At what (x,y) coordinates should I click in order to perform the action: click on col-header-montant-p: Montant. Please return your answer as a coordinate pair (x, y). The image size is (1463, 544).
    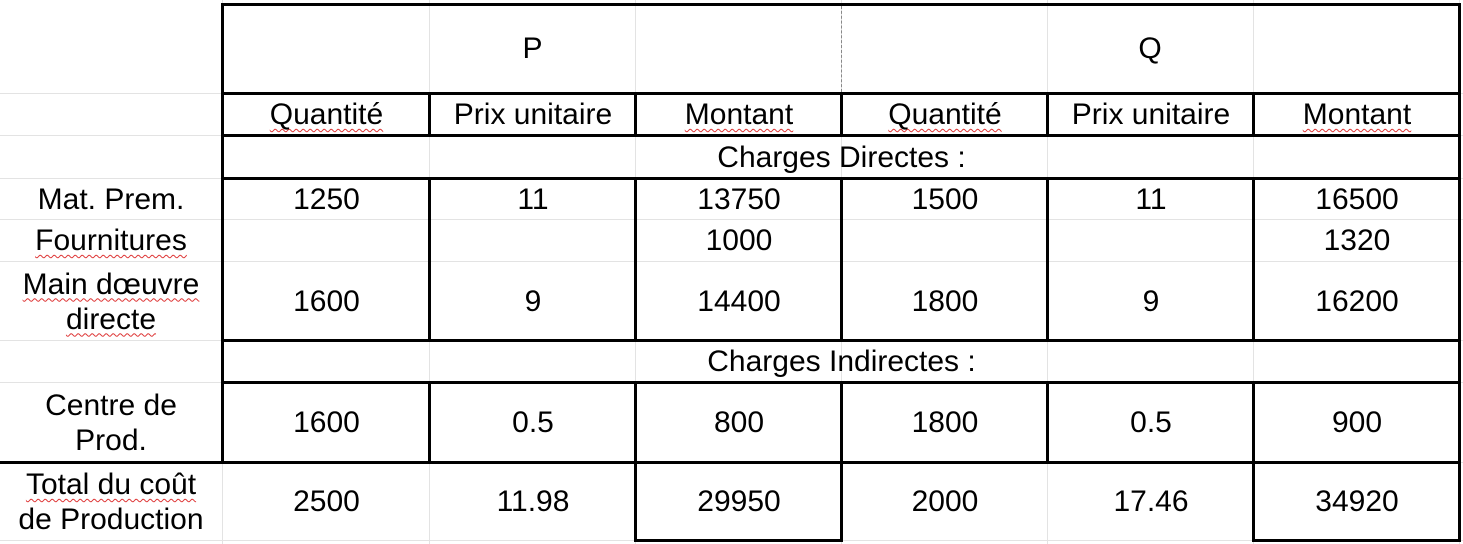
    Looking at the image, I should click on (739, 115).